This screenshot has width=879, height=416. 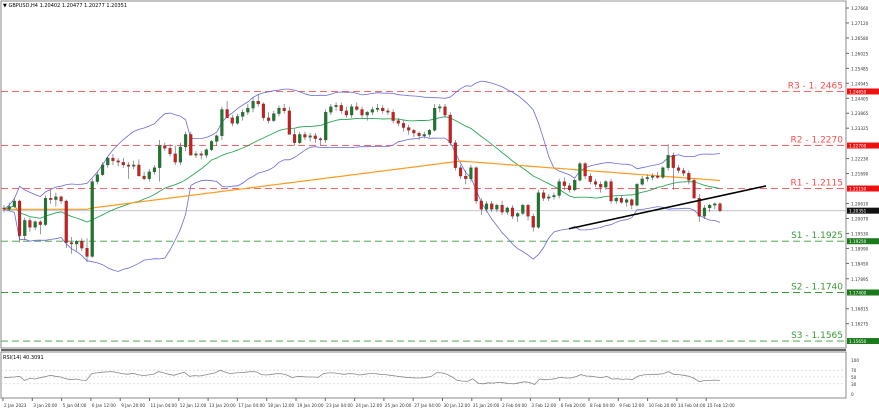 I want to click on time-tick-label: 3 Feb 12:00, so click(x=543, y=405).